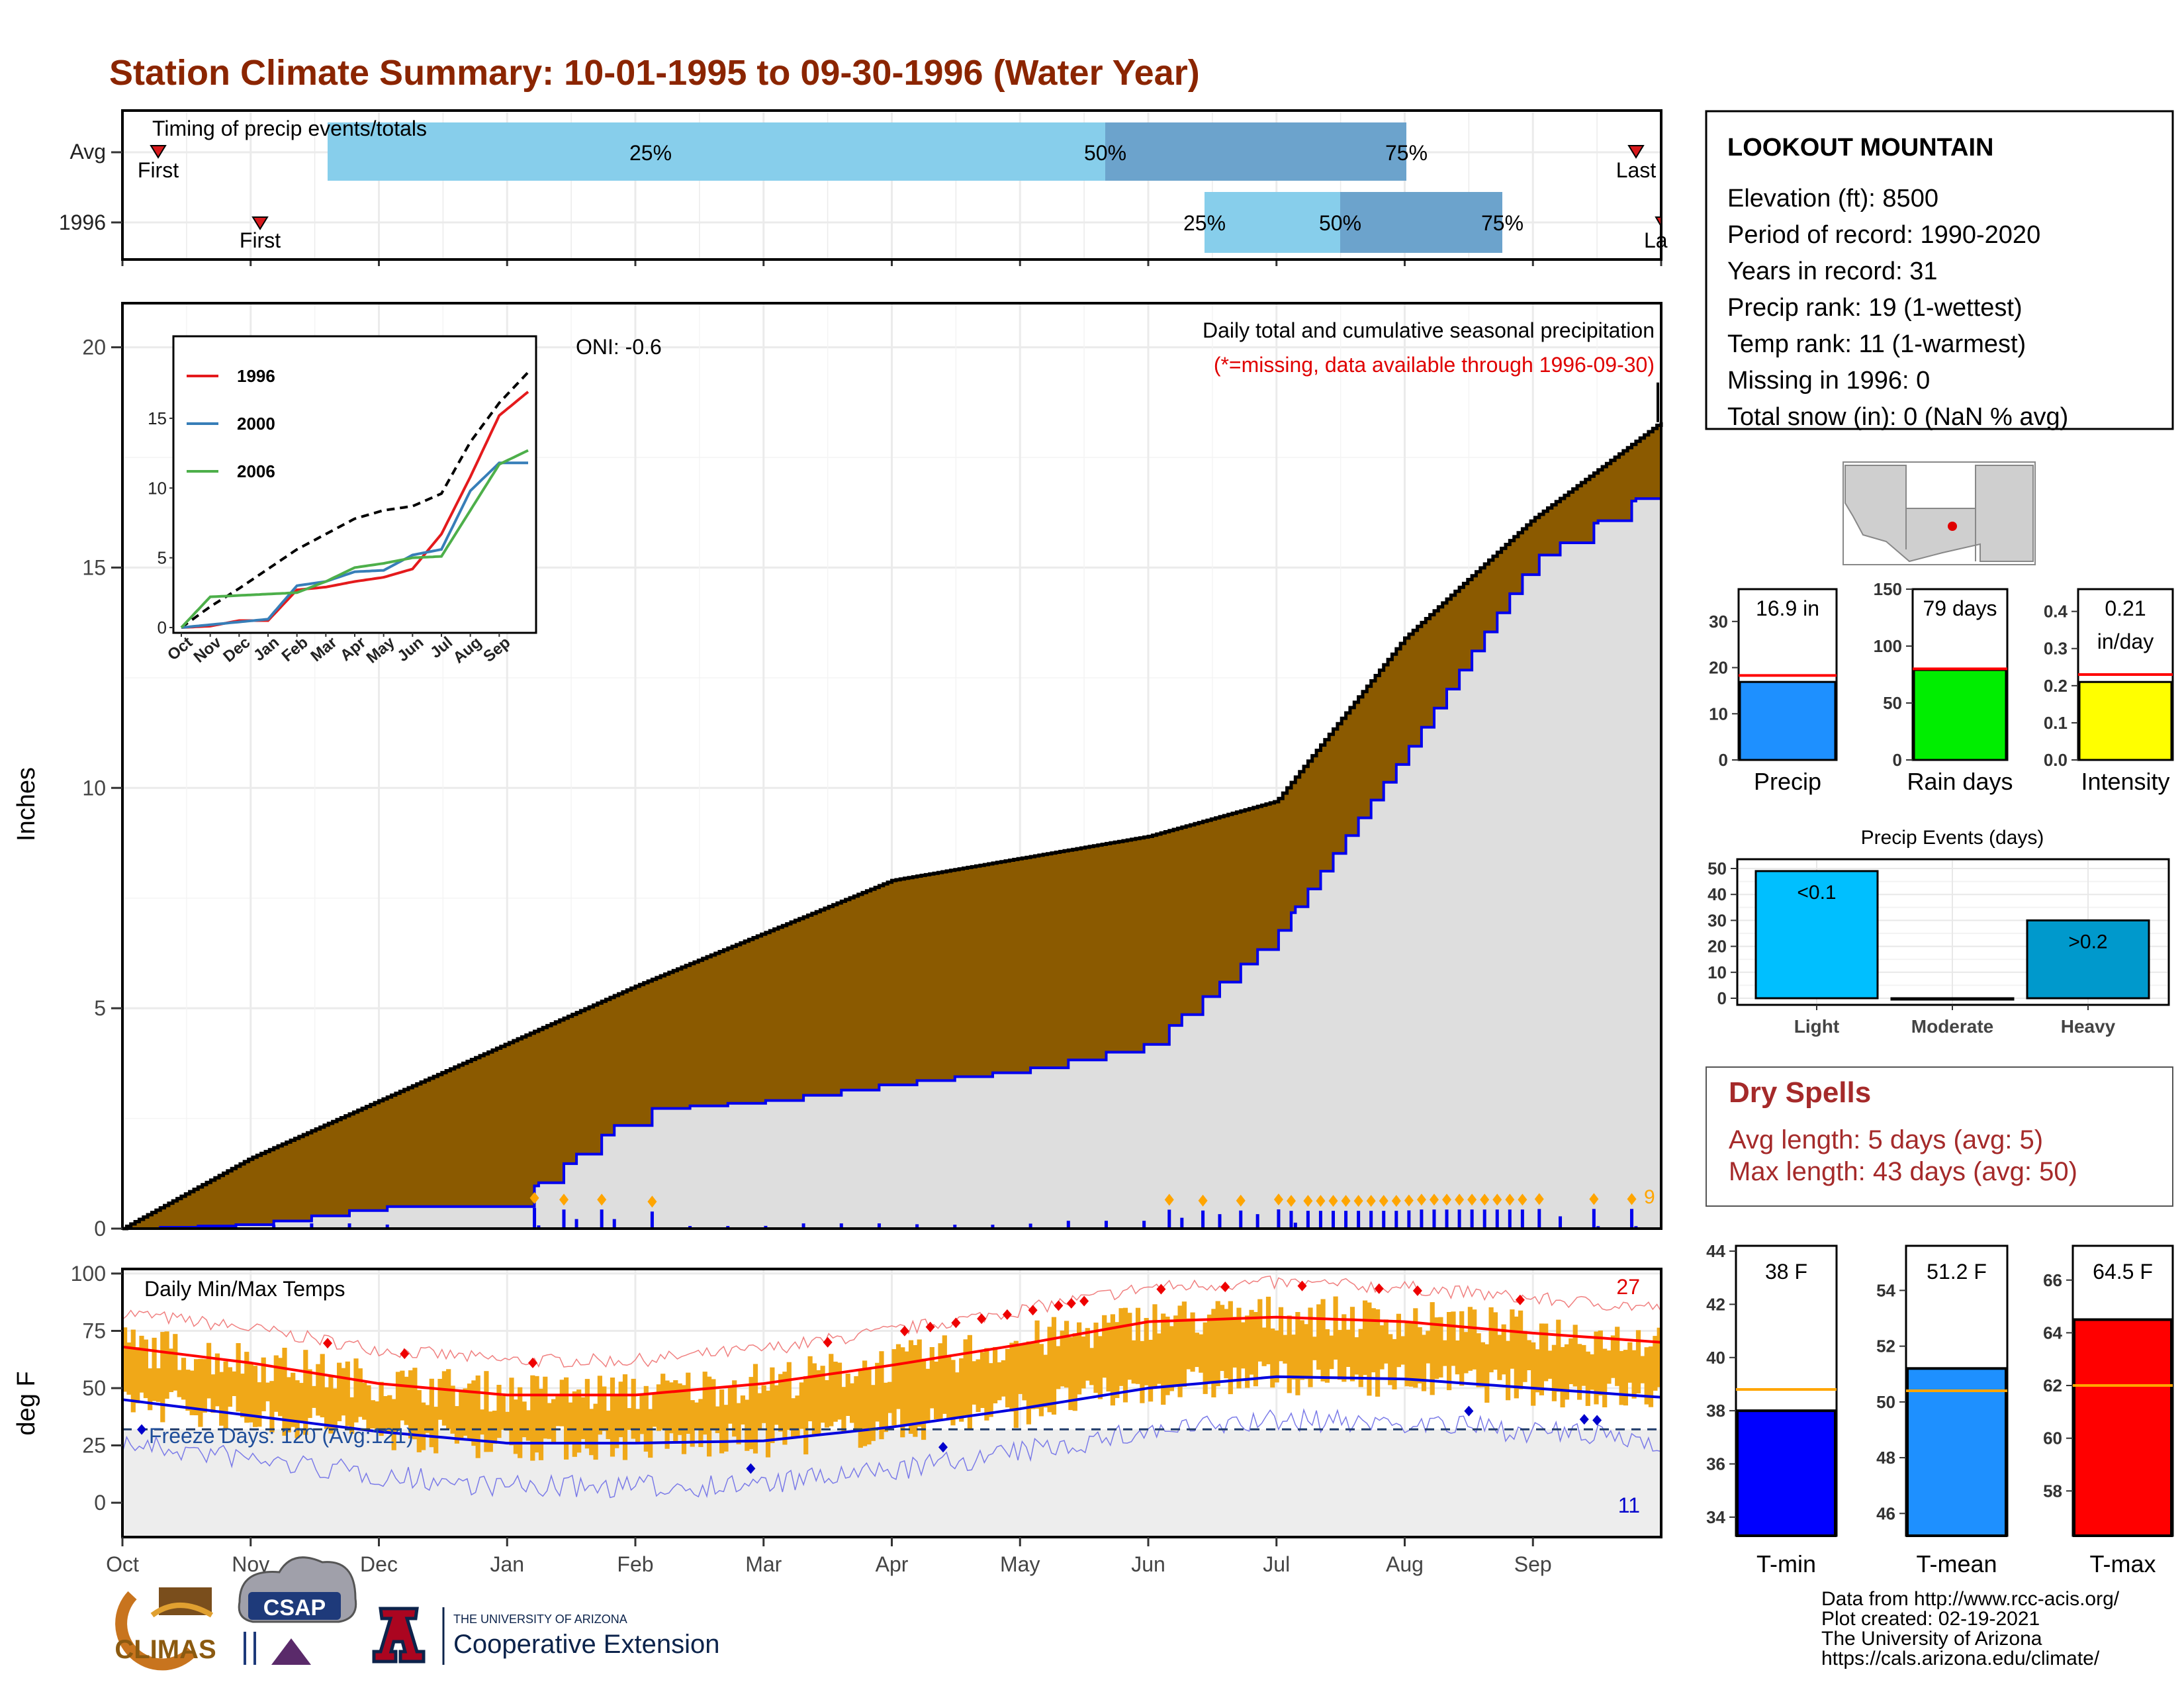  I want to click on events-category-label: Moderate, so click(1952, 1026).